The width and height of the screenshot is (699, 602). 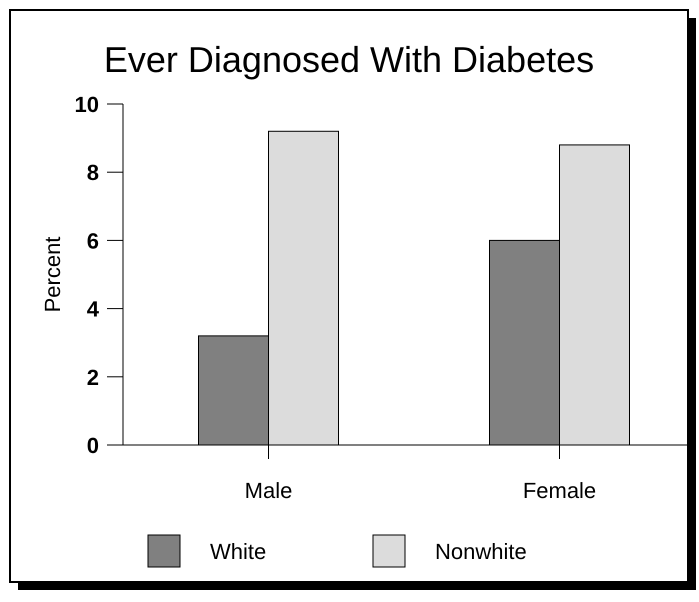 I want to click on x-tick-label: Female, so click(x=559, y=490).